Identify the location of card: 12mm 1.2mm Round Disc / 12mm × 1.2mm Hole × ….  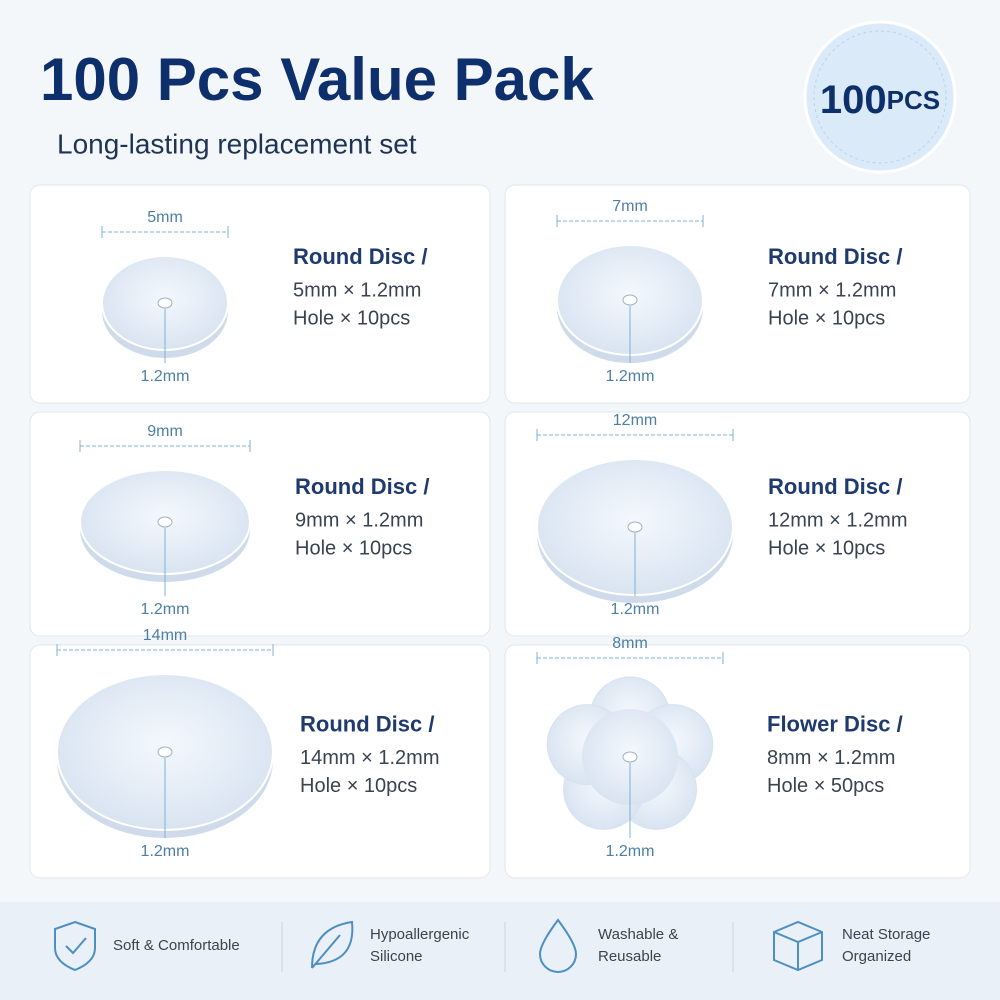
(737, 524).